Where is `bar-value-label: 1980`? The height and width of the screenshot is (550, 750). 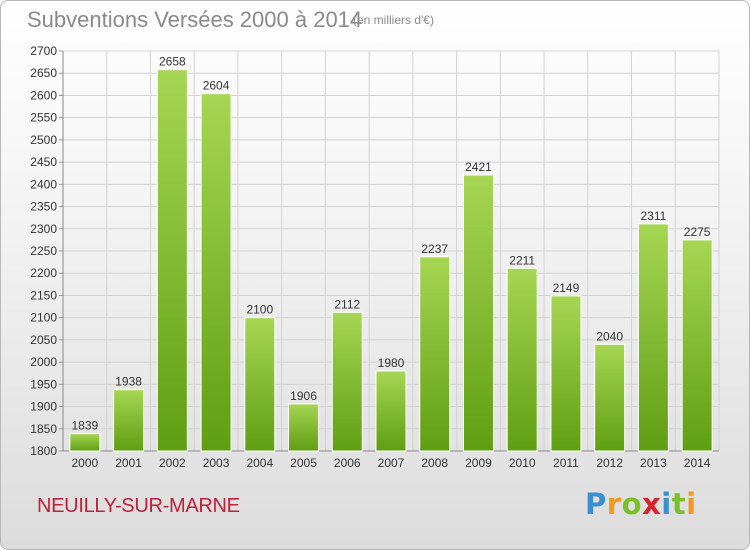
bar-value-label: 1980 is located at coordinates (391, 363).